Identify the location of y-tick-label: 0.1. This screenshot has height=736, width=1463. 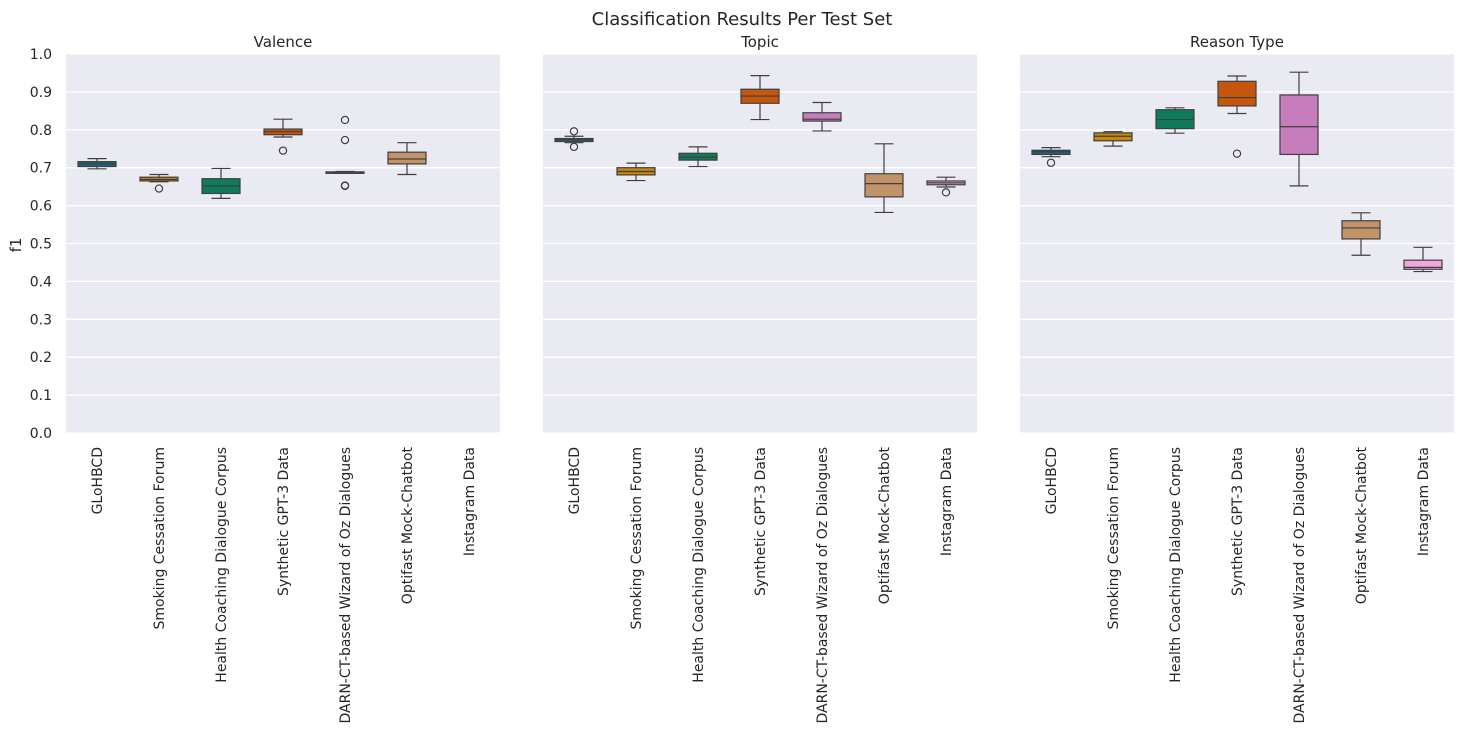
(41, 396).